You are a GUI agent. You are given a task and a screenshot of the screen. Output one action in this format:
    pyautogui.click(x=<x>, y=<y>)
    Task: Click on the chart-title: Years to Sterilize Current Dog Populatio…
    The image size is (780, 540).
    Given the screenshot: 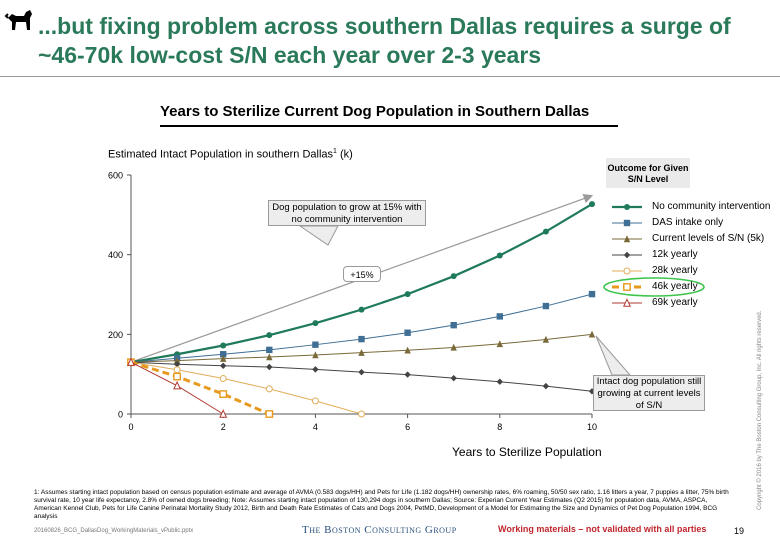 What is the action you would take?
    pyautogui.click(x=375, y=111)
    